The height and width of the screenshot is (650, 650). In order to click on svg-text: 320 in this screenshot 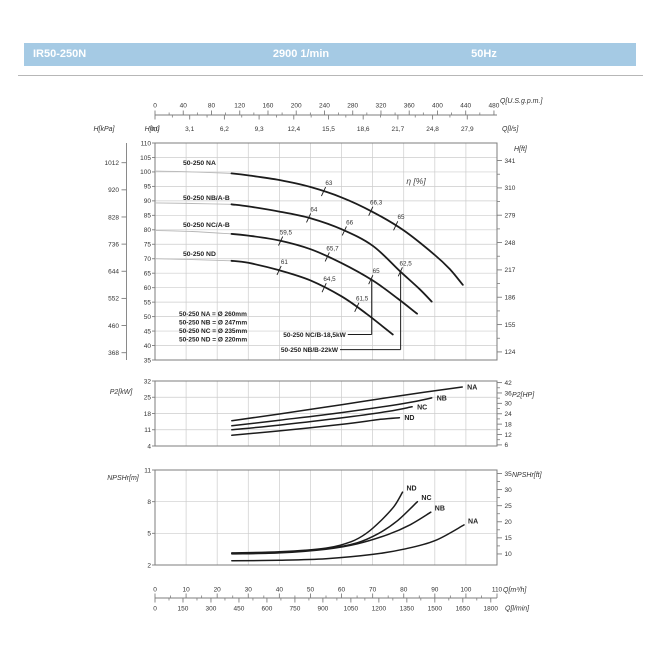, I will do `click(381, 106)`.